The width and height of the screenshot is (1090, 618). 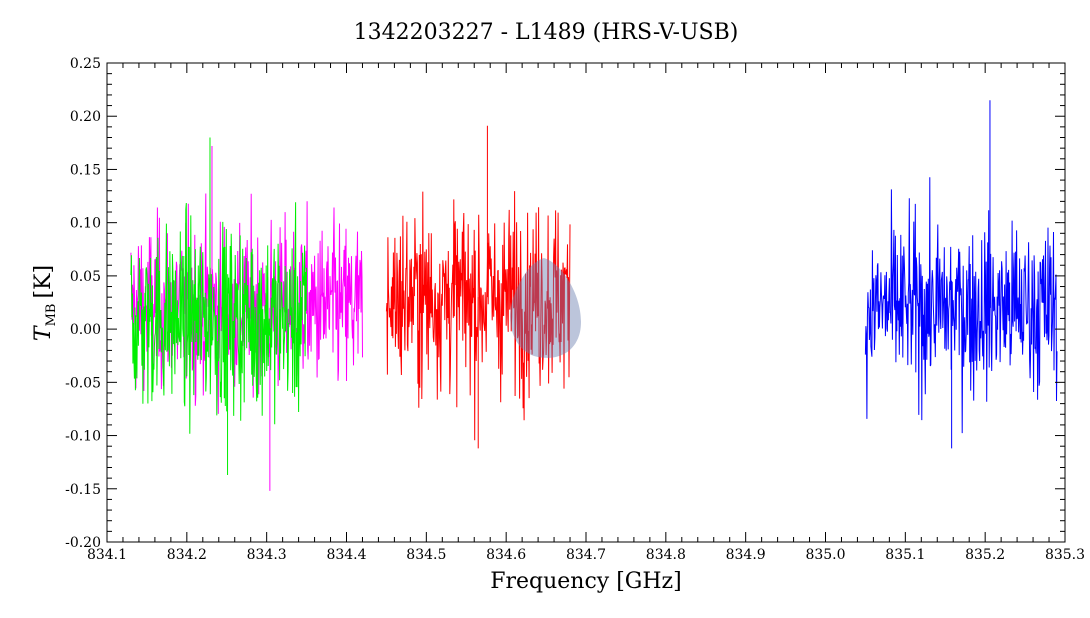 I want to click on y-tick-label: -0.10, so click(x=83, y=437).